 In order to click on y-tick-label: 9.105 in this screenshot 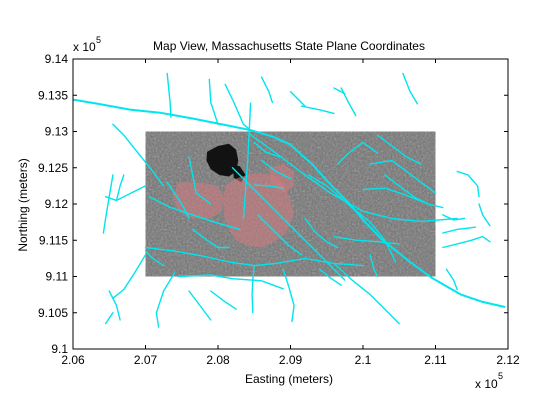, I will do `click(53, 313)`.